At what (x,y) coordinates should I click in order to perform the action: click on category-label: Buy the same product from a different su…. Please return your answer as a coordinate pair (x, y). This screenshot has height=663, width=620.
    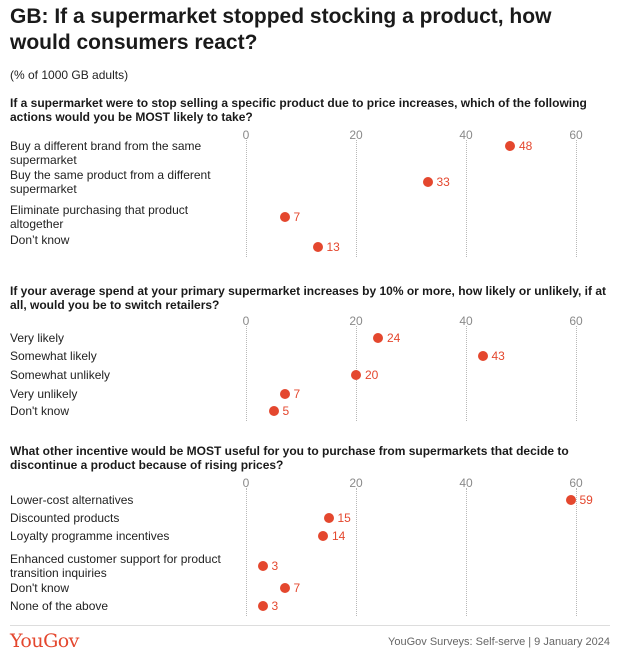
    Looking at the image, I should click on (110, 182).